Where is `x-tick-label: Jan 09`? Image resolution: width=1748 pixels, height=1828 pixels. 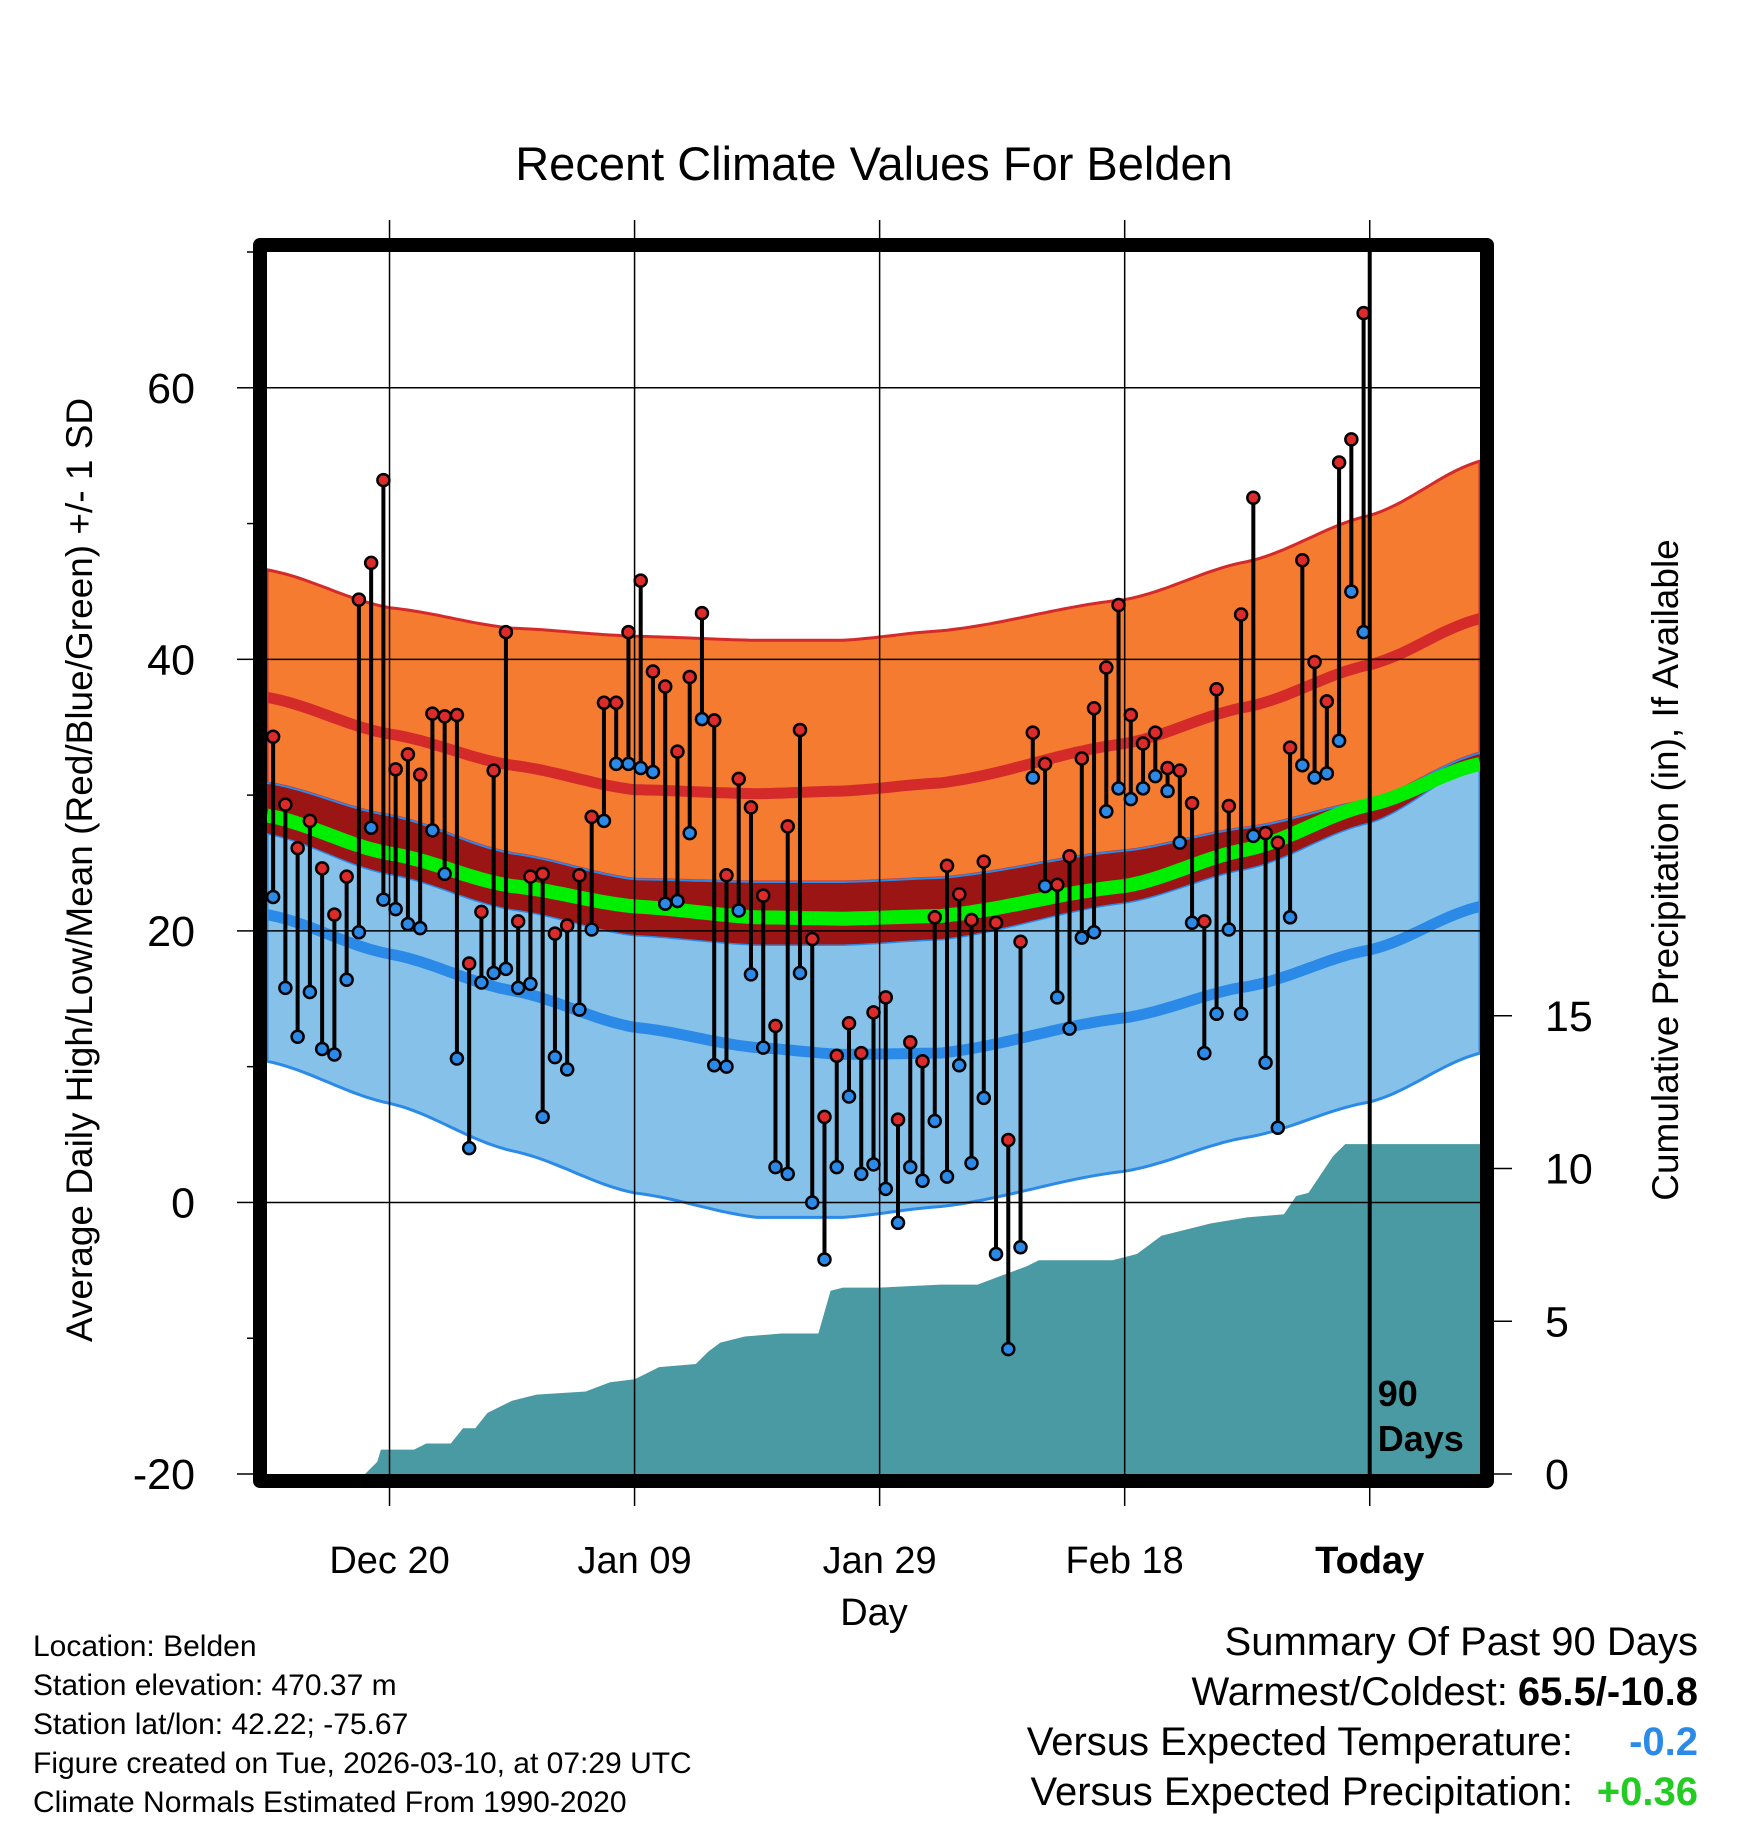
x-tick-label: Jan 09 is located at coordinates (635, 1561).